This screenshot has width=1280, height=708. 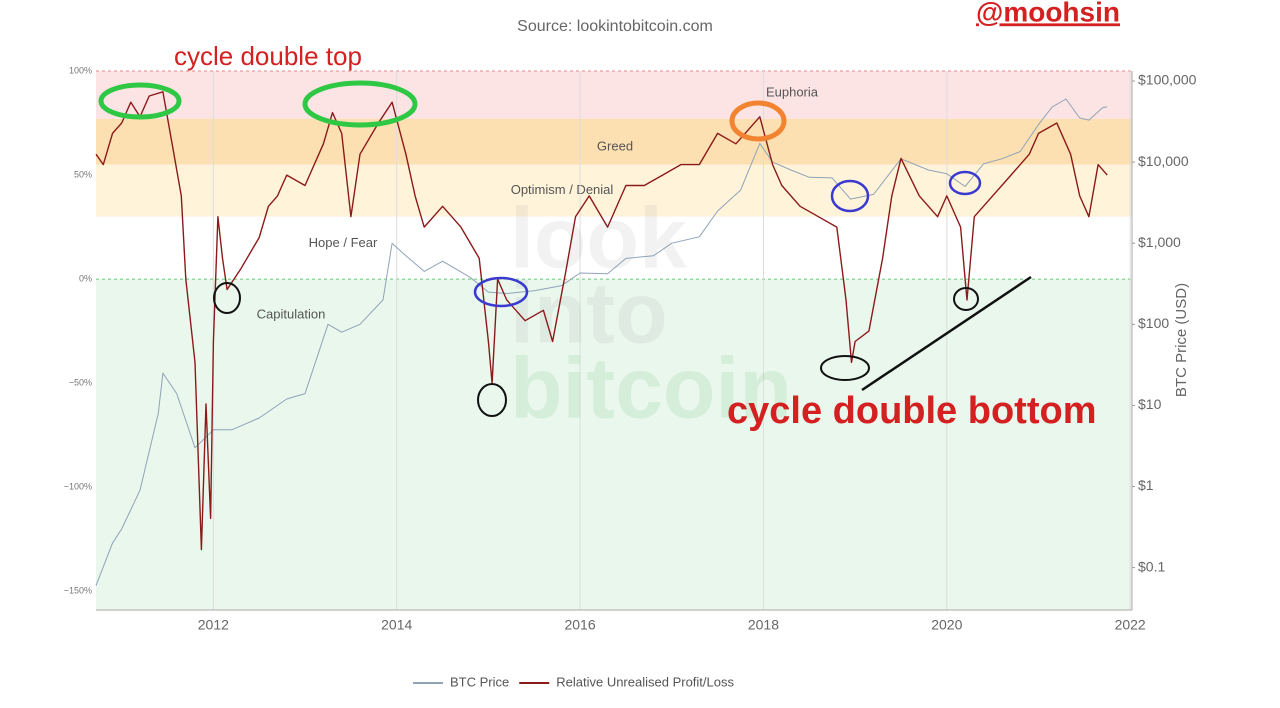 I want to click on y2-tick-label: $10, so click(x=1150, y=404).